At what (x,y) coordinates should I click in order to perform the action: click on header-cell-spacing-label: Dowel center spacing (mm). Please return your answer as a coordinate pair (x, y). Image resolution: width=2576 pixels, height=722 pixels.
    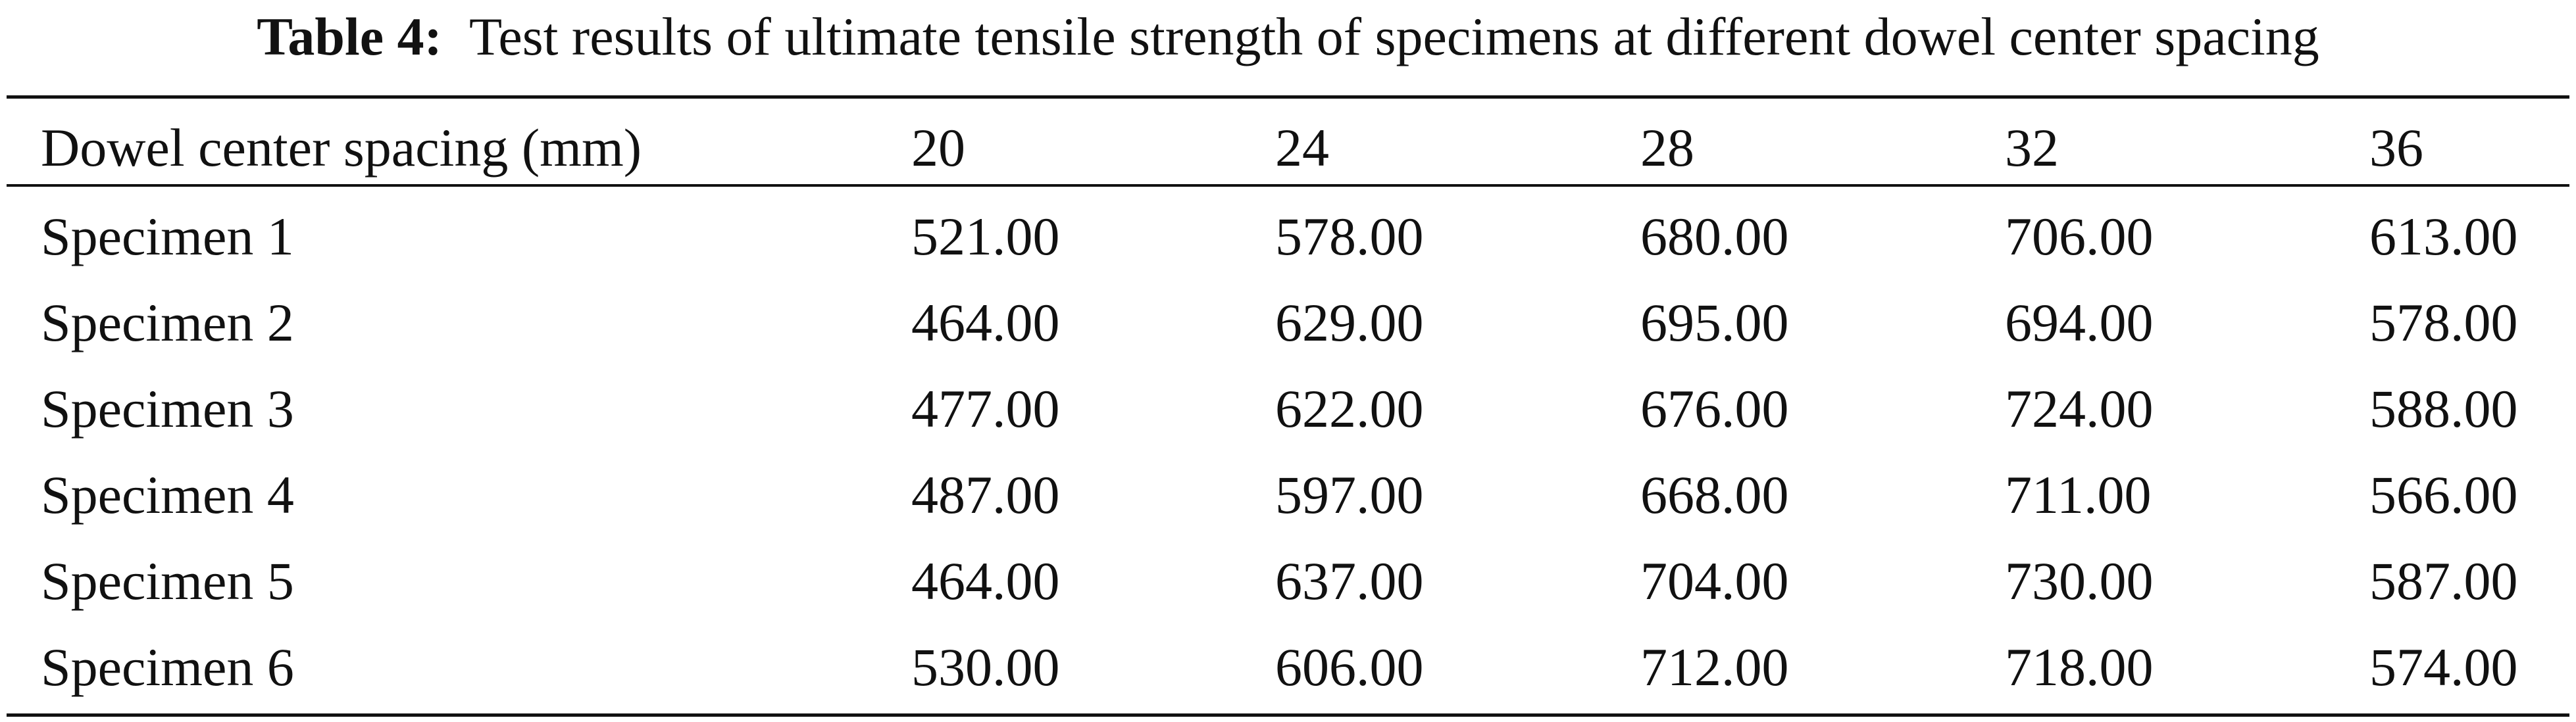
    Looking at the image, I should click on (341, 148).